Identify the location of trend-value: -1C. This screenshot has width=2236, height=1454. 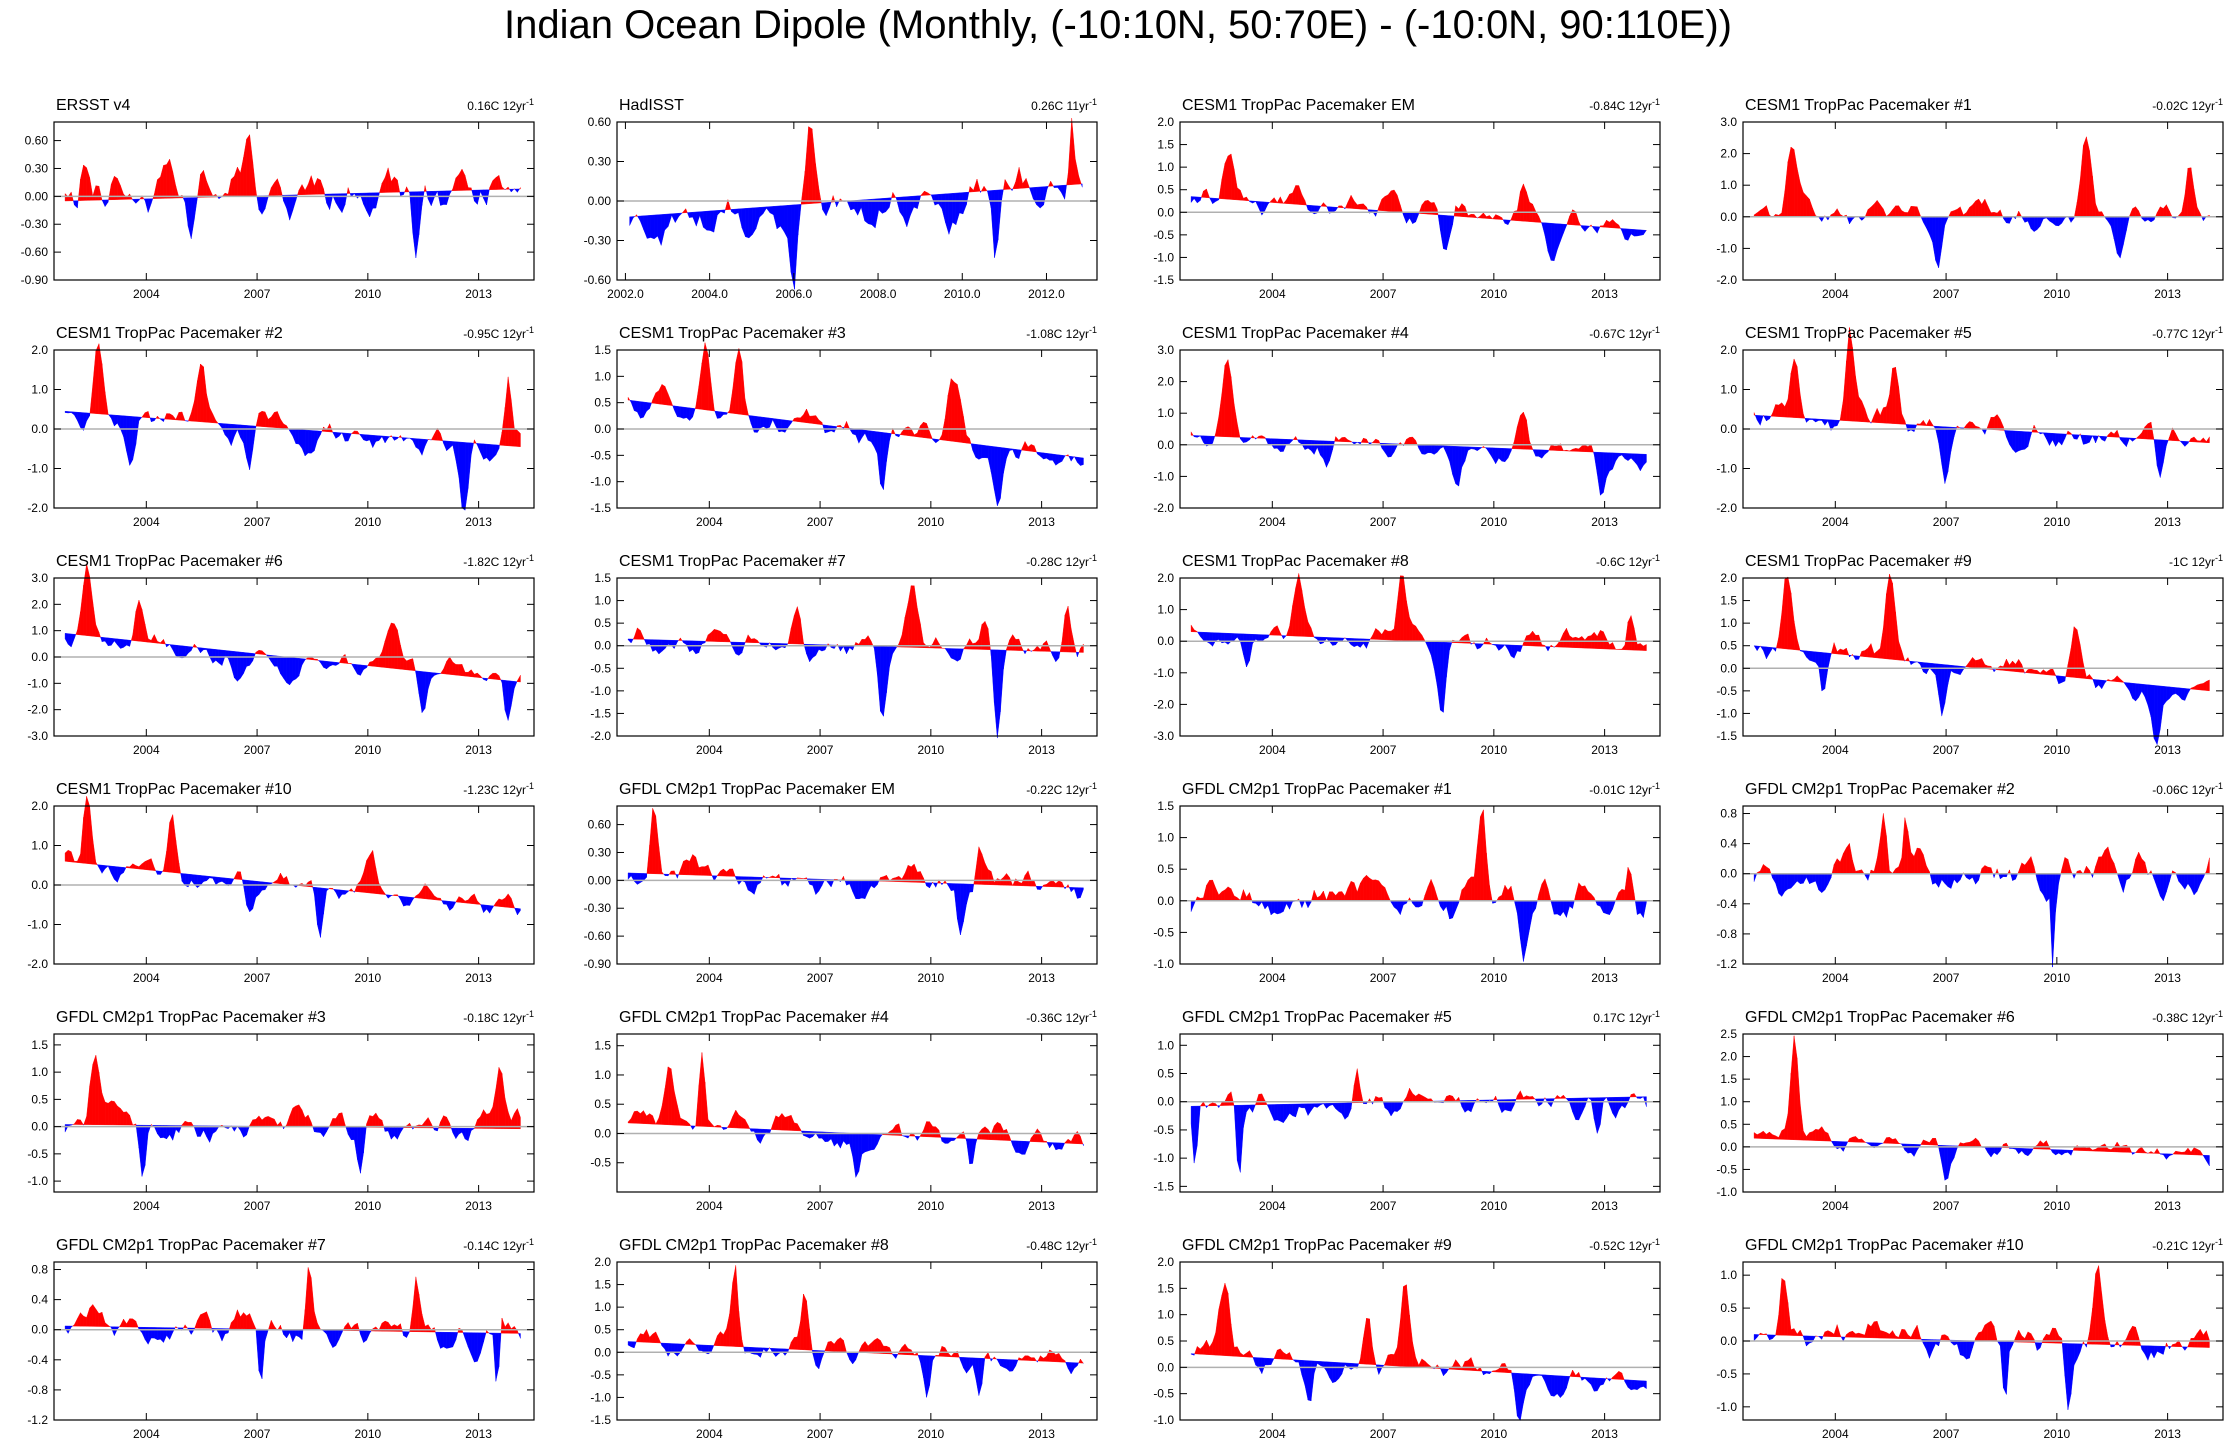
(2180, 562).